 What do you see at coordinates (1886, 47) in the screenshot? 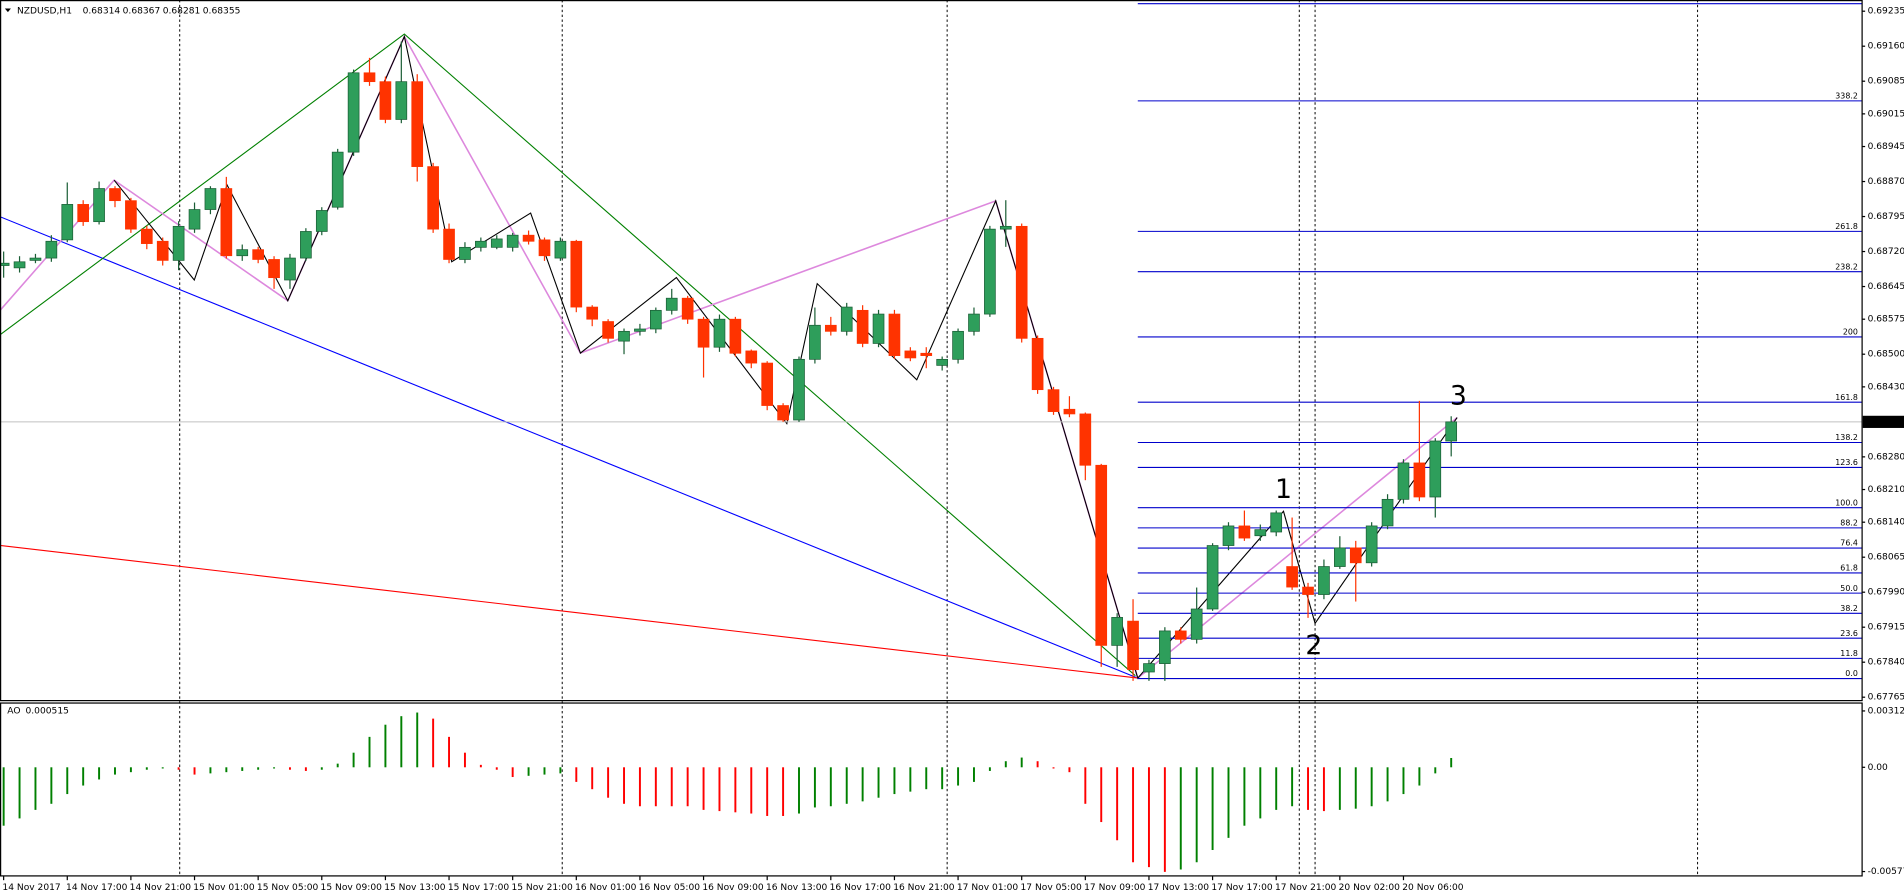
I see `y-tick-label: 0.69160` at bounding box center [1886, 47].